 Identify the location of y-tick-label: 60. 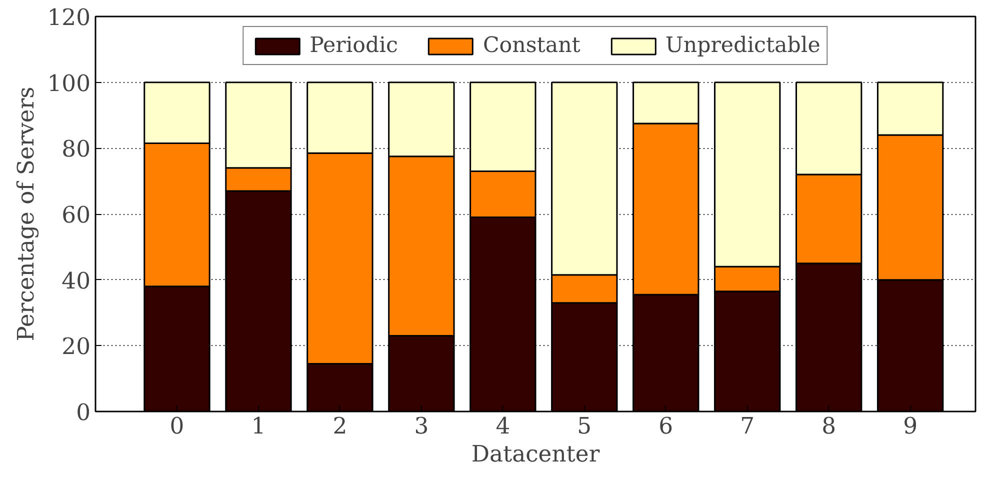
(76, 215).